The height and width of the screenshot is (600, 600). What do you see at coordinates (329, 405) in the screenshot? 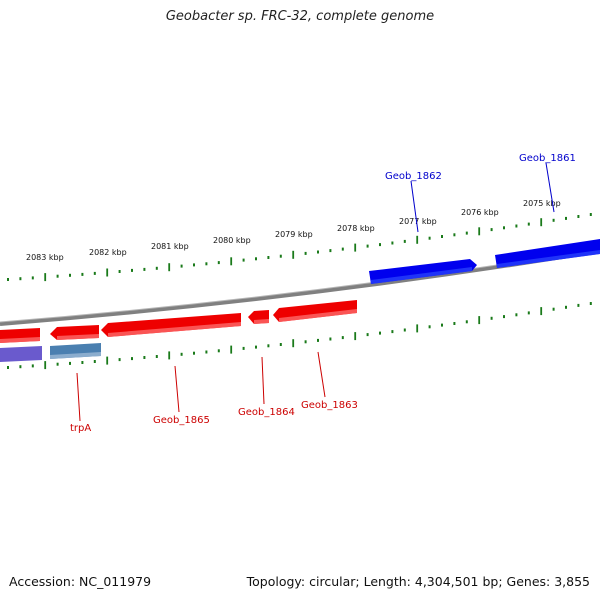
I see `gene-label-geob-1863: Geob_1863` at bounding box center [329, 405].